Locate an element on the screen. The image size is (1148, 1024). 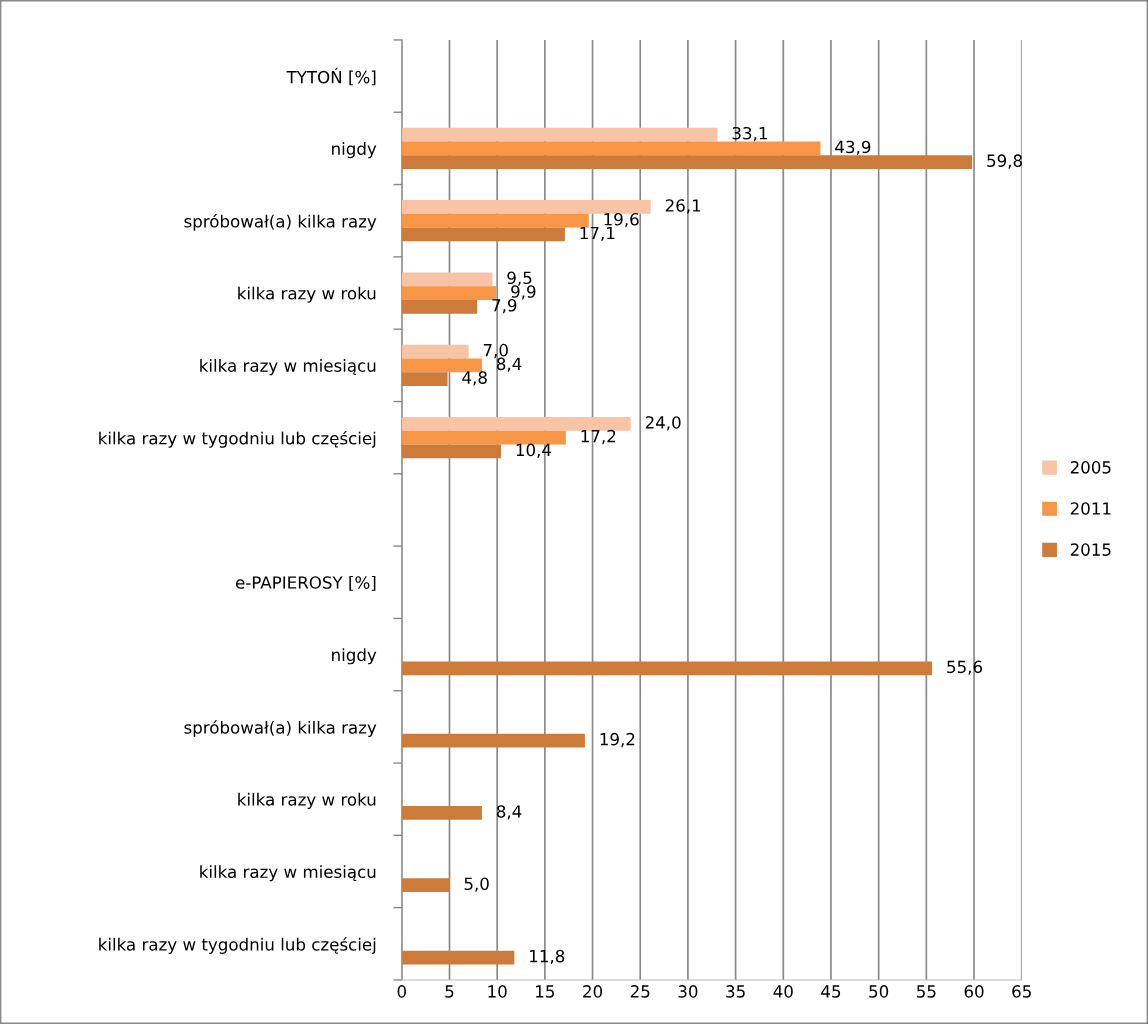
x-tick-label: 0 is located at coordinates (401, 991).